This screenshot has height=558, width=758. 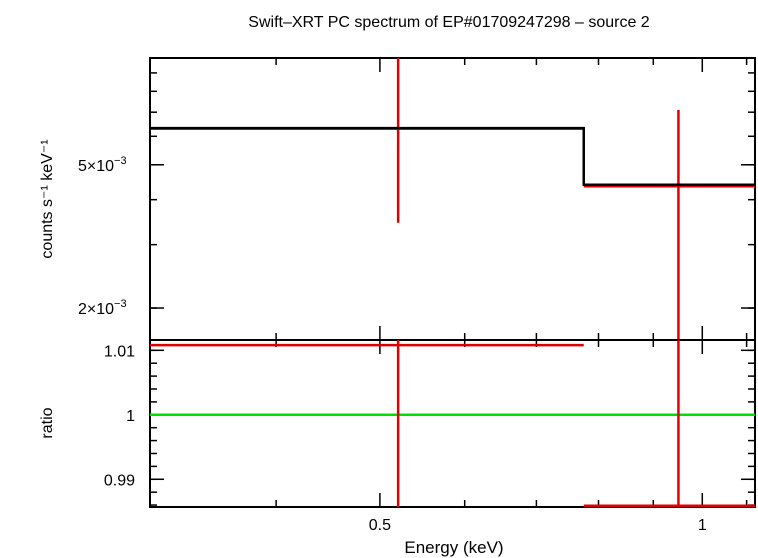 I want to click on x-tick-label: 1, so click(x=702, y=525).